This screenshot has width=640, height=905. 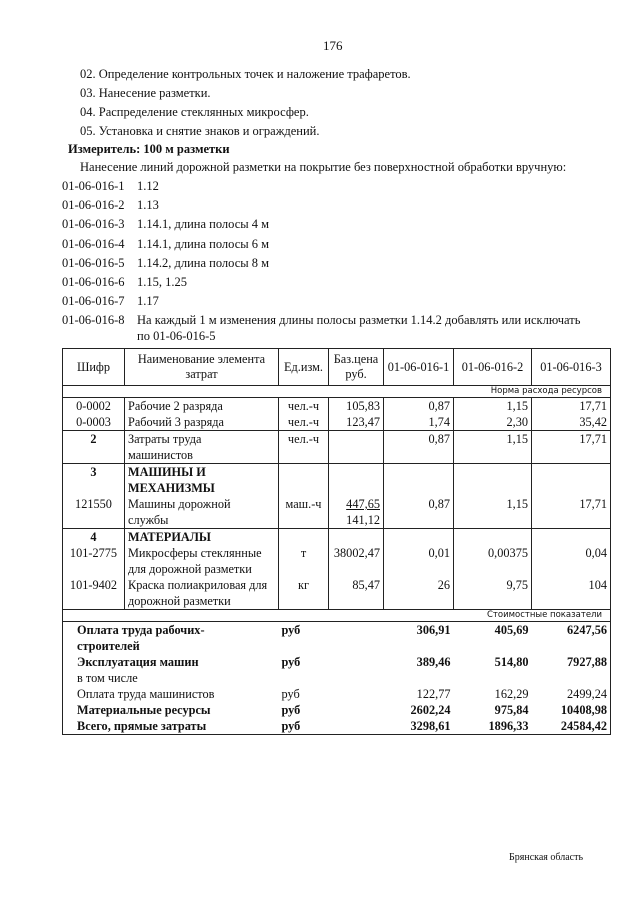 What do you see at coordinates (571, 694) in the screenshot?
I see `summary-value: 2499,24` at bounding box center [571, 694].